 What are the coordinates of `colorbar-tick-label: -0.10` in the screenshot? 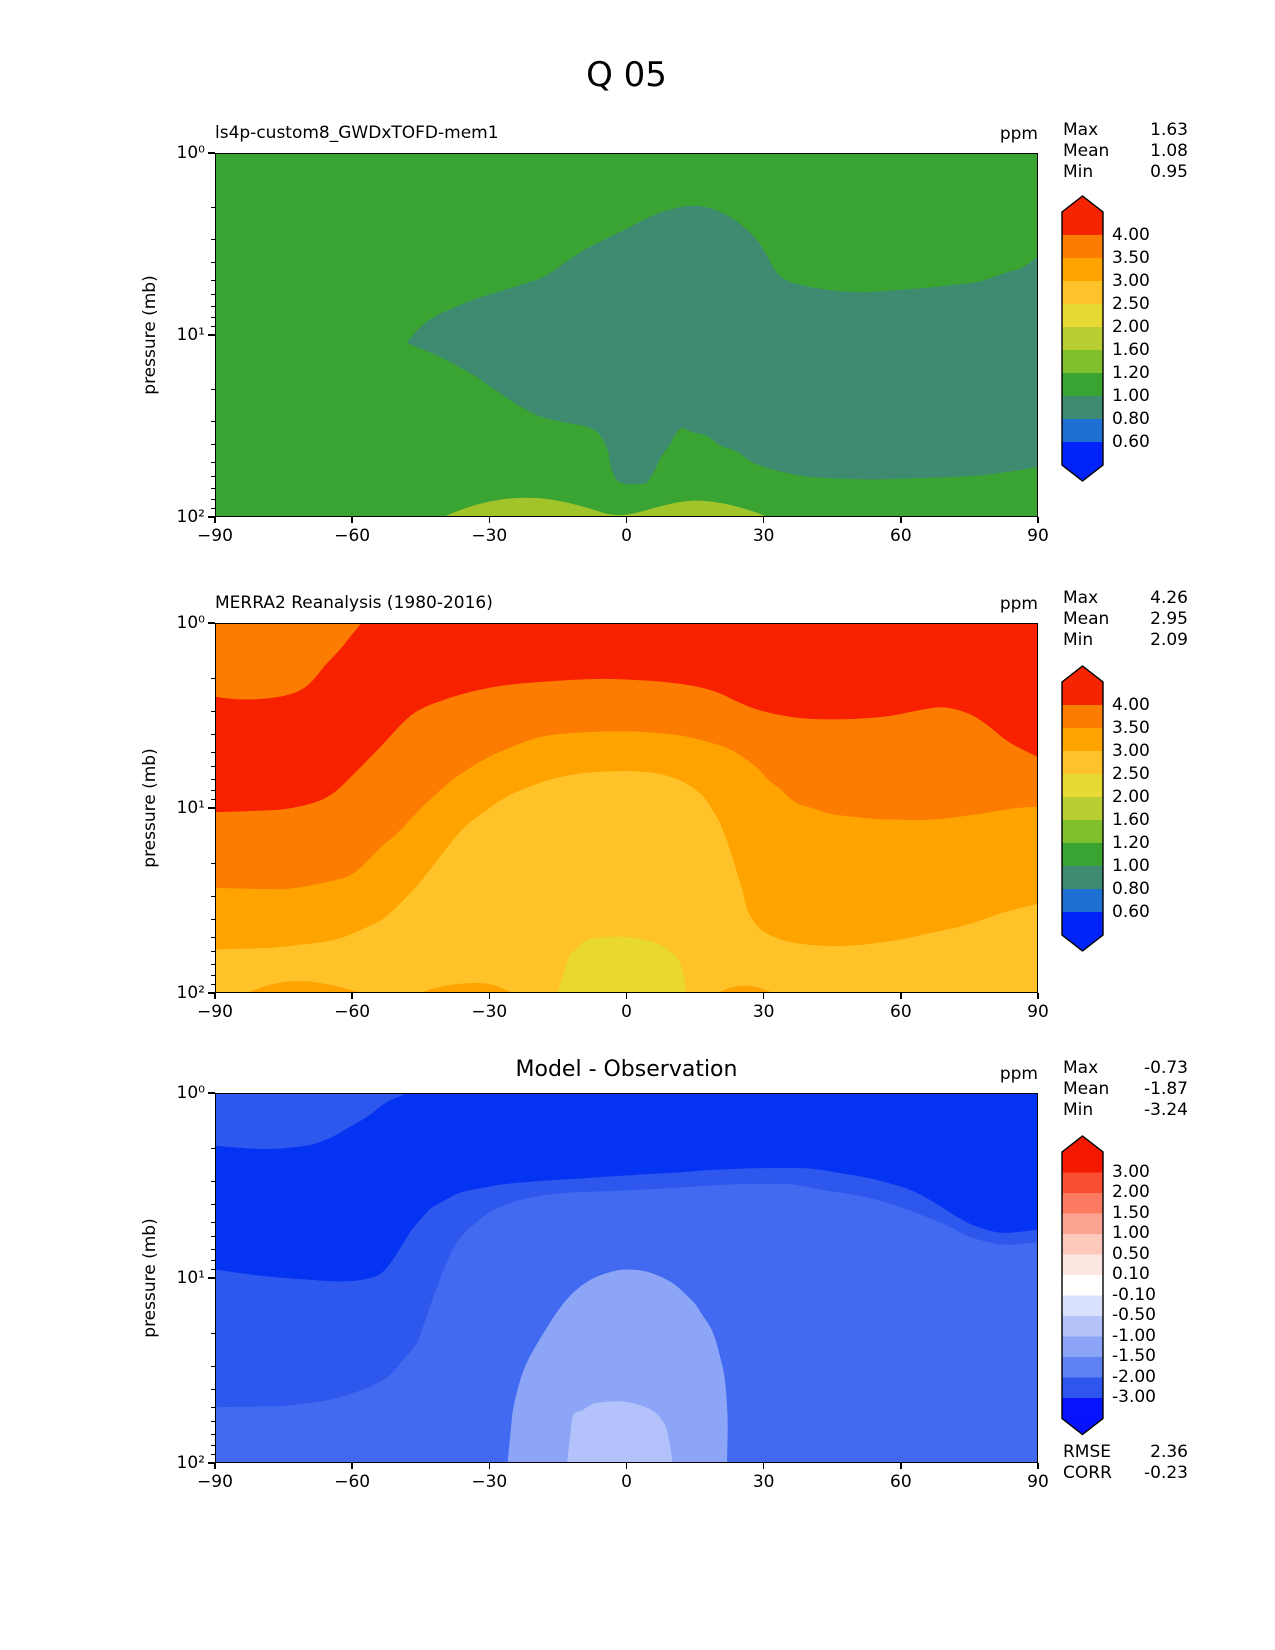 It's located at (1134, 1294).